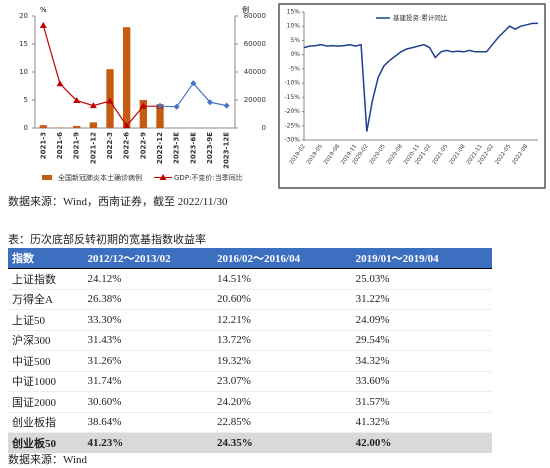  What do you see at coordinates (148, 279) in the screenshot?
I see `cell: 24.12%` at bounding box center [148, 279].